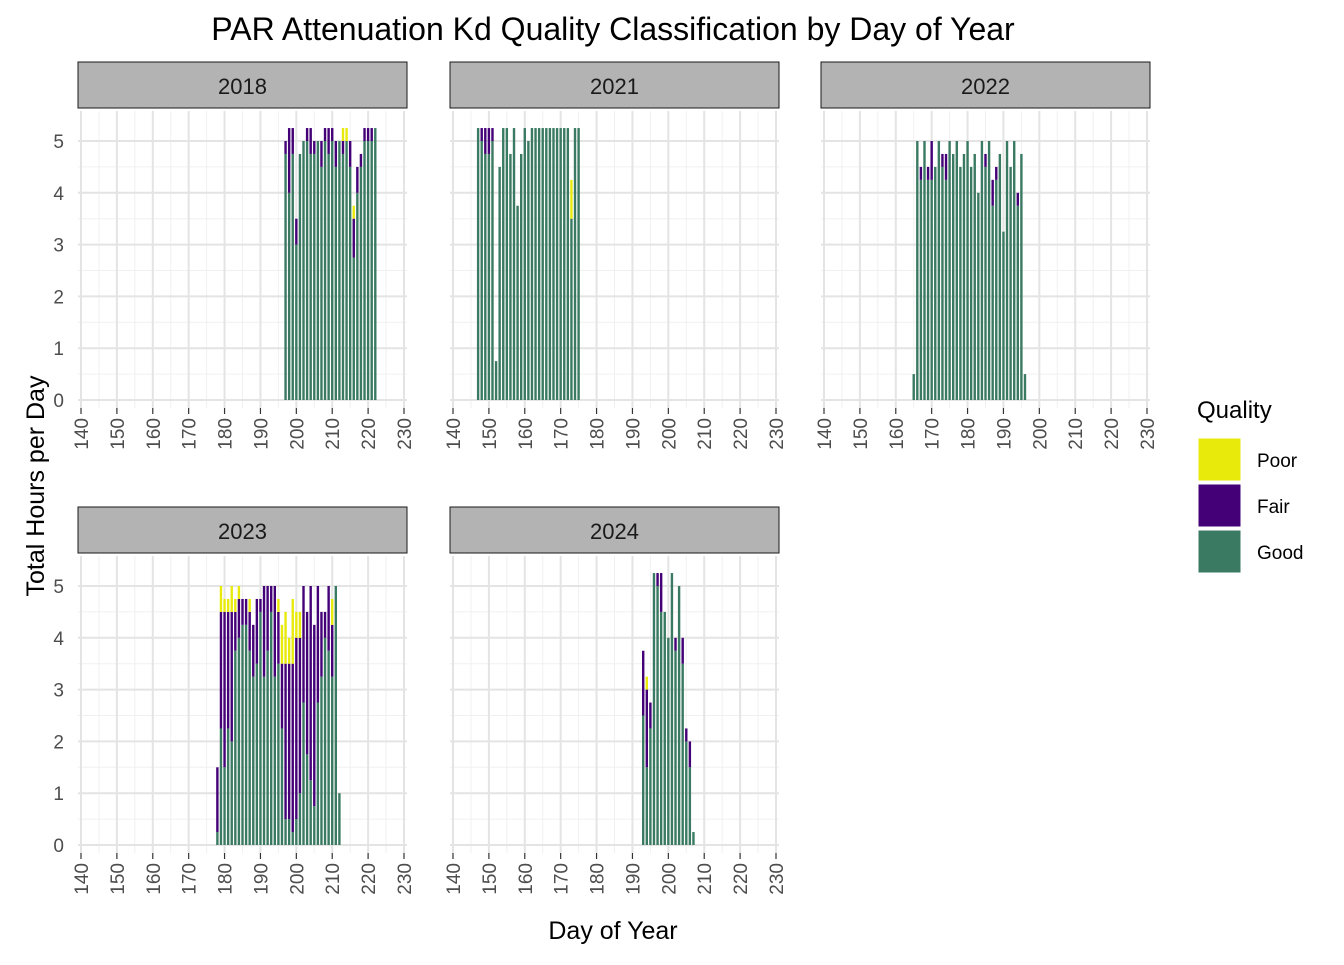  I want to click on x-tick-label: 150, so click(490, 879).